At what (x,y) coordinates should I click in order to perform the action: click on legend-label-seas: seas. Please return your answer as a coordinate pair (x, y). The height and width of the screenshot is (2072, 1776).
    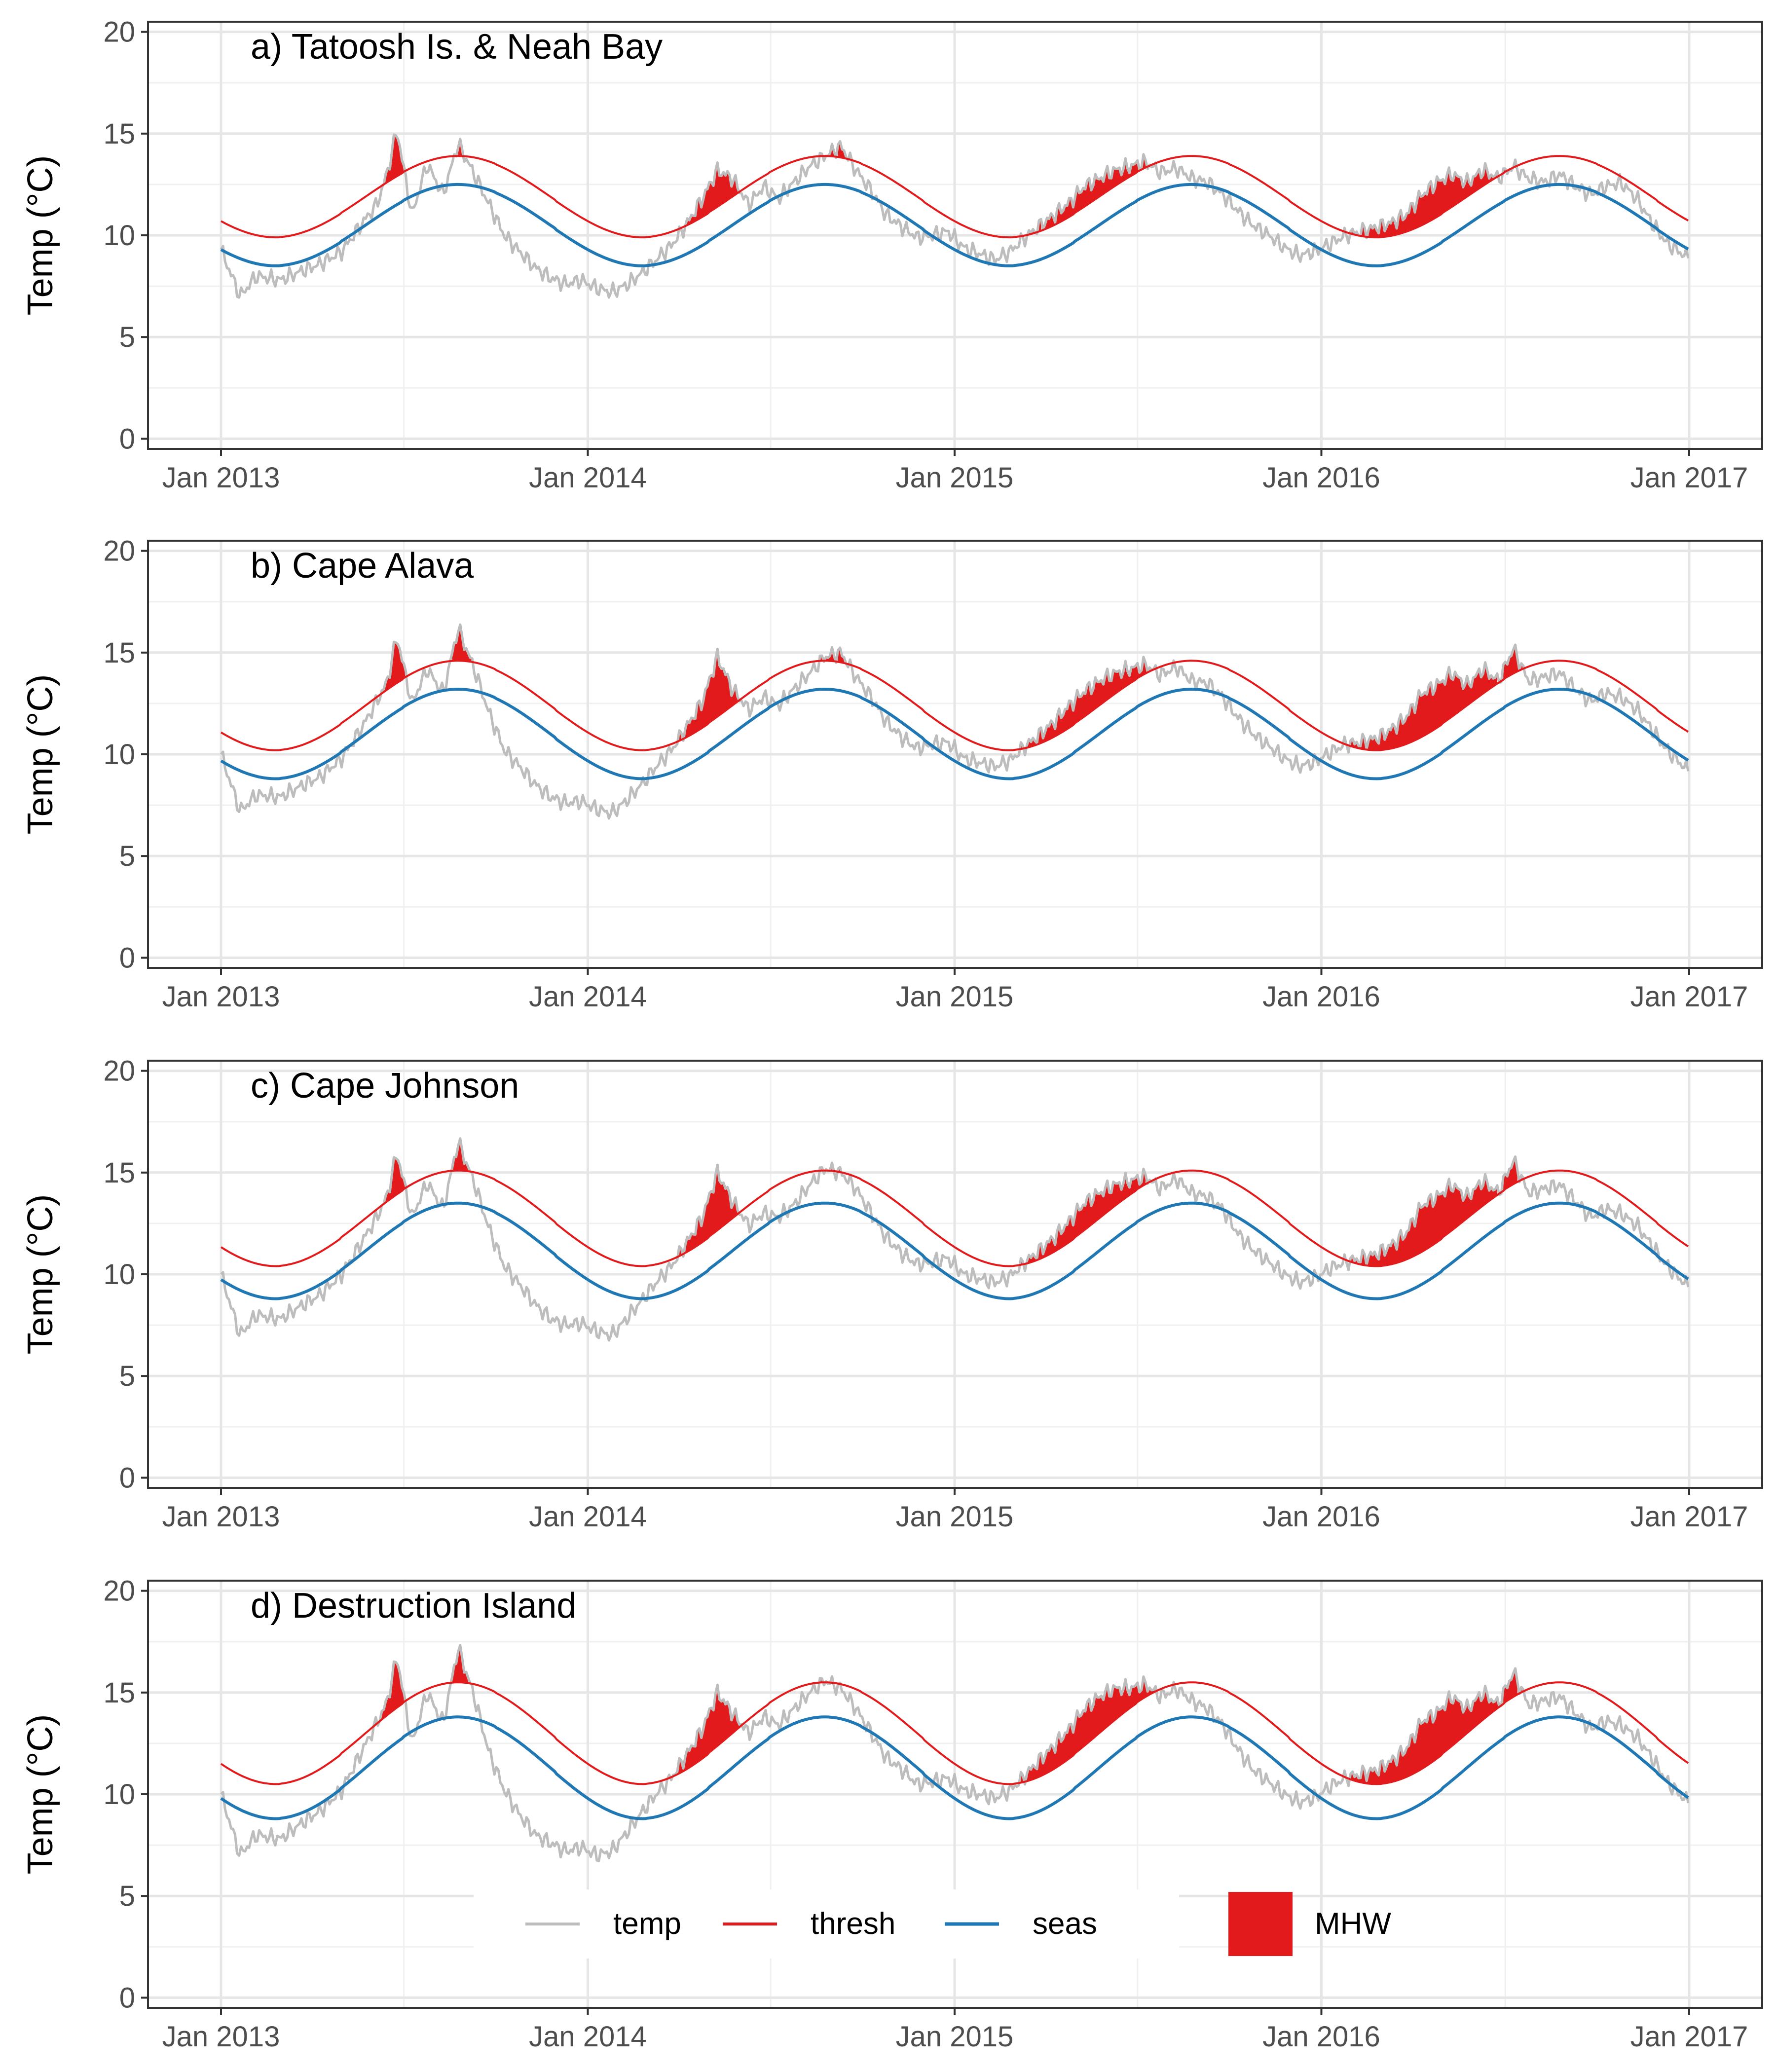
    Looking at the image, I should click on (1065, 1924).